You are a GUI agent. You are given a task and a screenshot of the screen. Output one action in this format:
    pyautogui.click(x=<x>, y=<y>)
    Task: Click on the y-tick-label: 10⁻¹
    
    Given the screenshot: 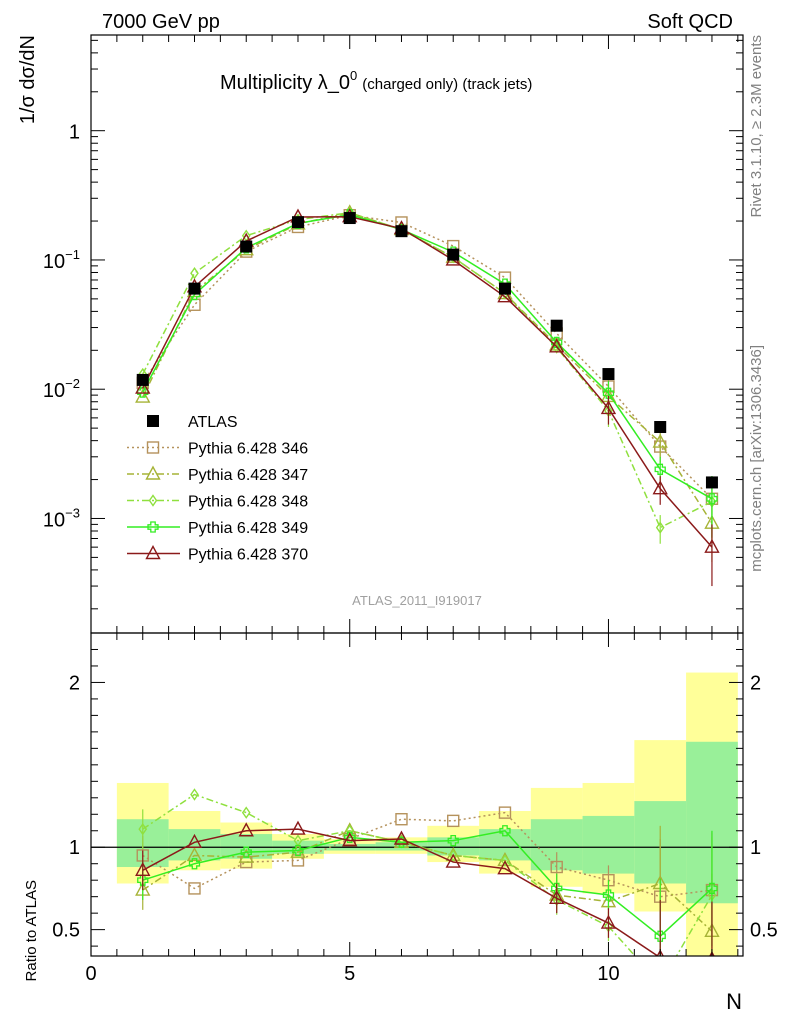 What is the action you would take?
    pyautogui.click(x=61, y=260)
    